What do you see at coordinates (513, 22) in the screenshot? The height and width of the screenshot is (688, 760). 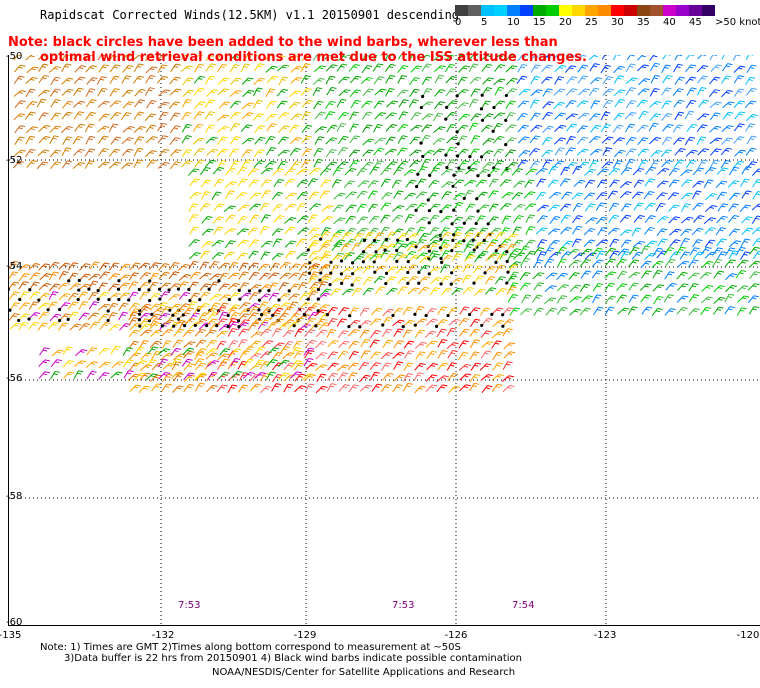 I see `legend-label: 10` at bounding box center [513, 22].